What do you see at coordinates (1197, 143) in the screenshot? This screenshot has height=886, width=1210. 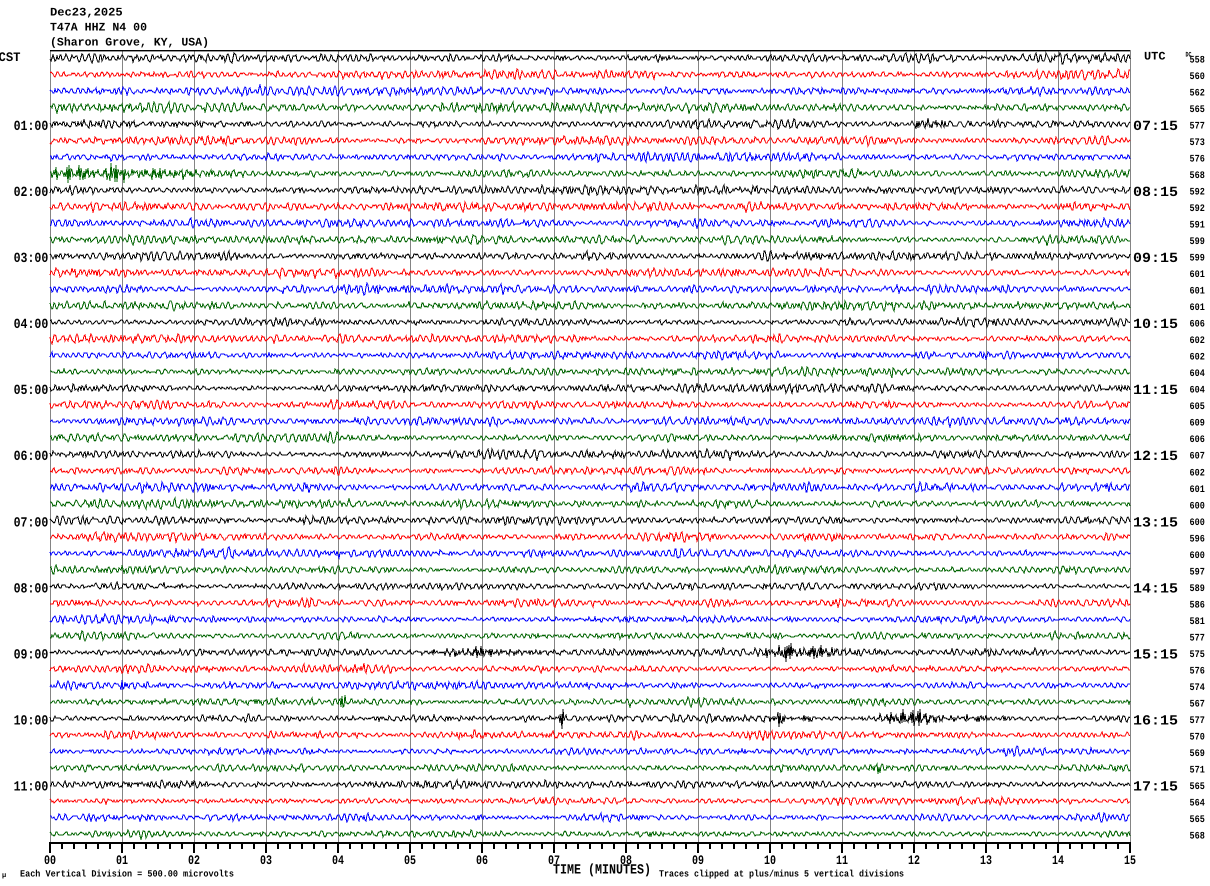 I see `svg-text: 573` at bounding box center [1197, 143].